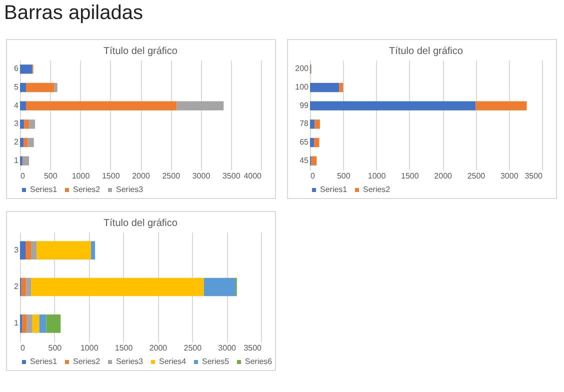 The width and height of the screenshot is (564, 392). I want to click on y-tick-label: 4, so click(17, 105).